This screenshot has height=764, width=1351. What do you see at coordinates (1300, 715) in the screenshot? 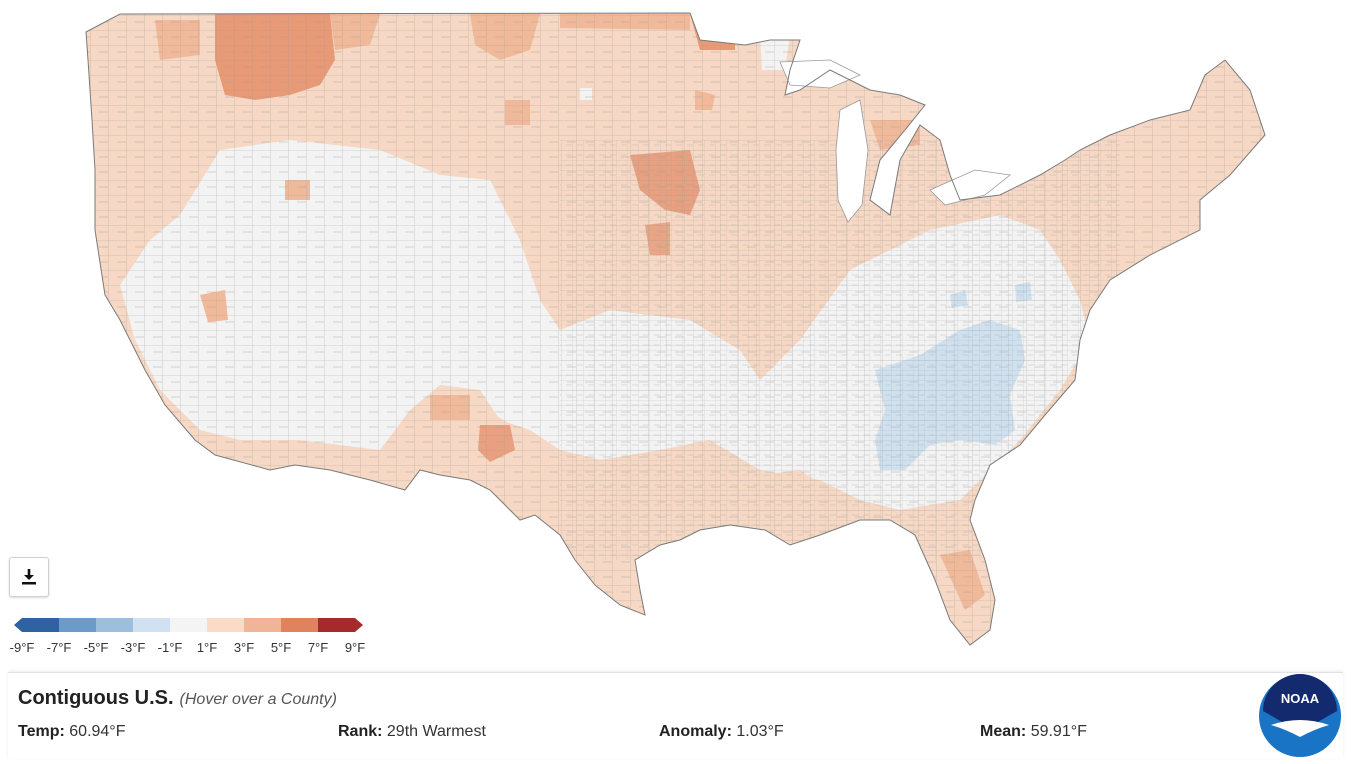
I see `noaa-logo: NOAA` at bounding box center [1300, 715].